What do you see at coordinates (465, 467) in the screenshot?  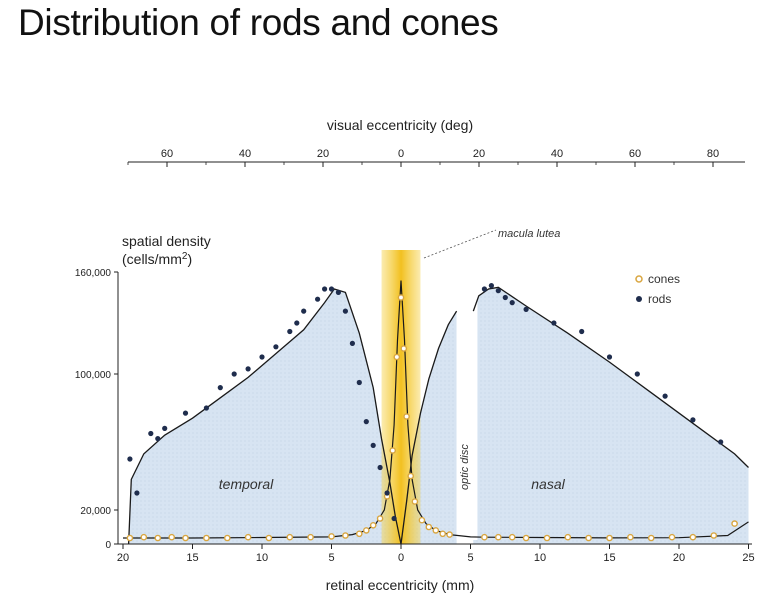 I see `optic-disc-label: optic disc` at bounding box center [465, 467].